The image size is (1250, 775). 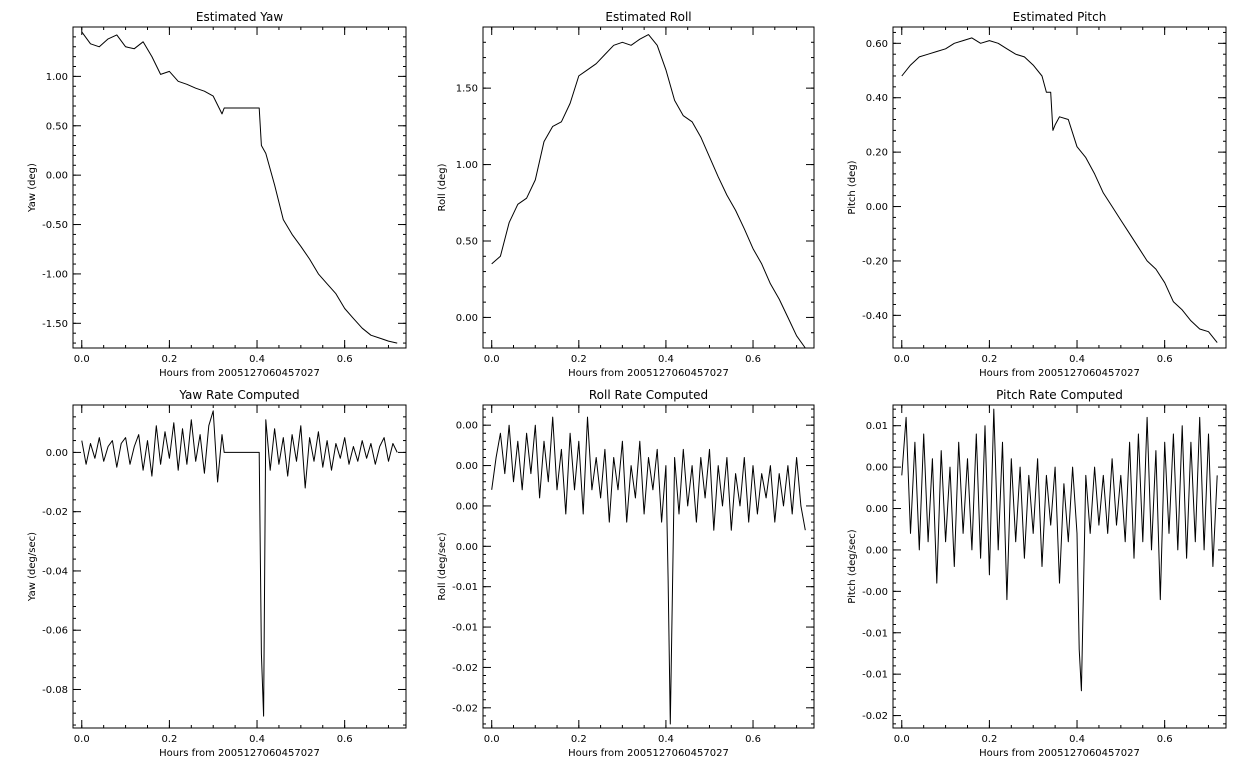 I want to click on y-tick-label: -0.20, so click(x=875, y=261).